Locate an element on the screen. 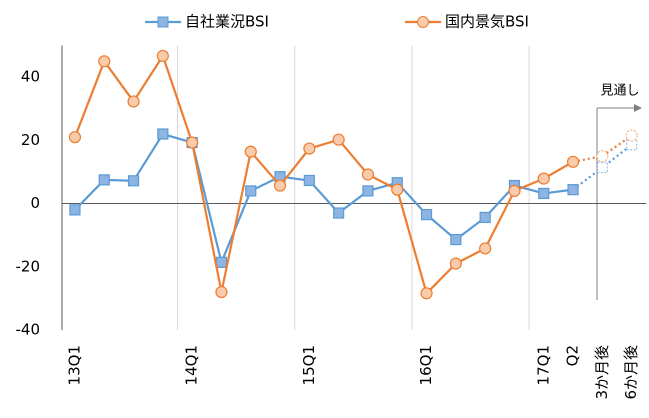 This screenshot has height=418, width=649. x-tick-label: 17Q1 is located at coordinates (543, 365).